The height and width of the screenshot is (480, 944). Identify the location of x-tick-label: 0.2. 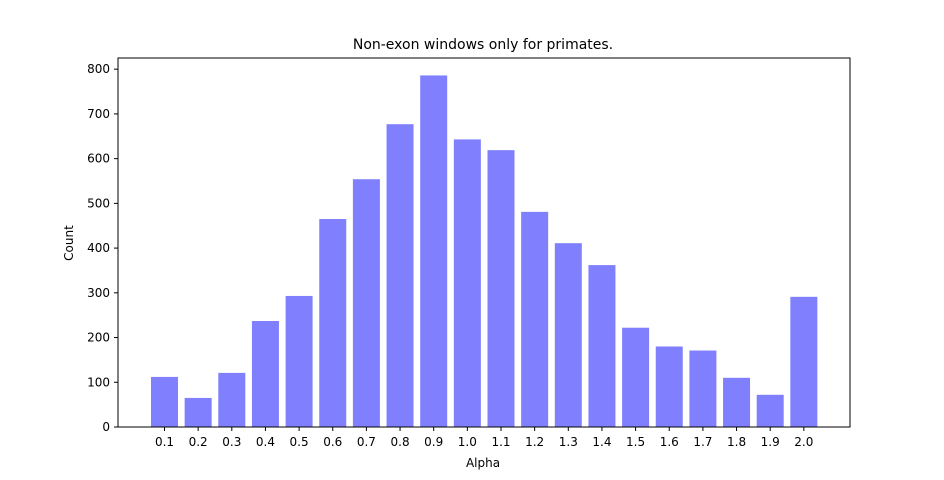
(198, 442).